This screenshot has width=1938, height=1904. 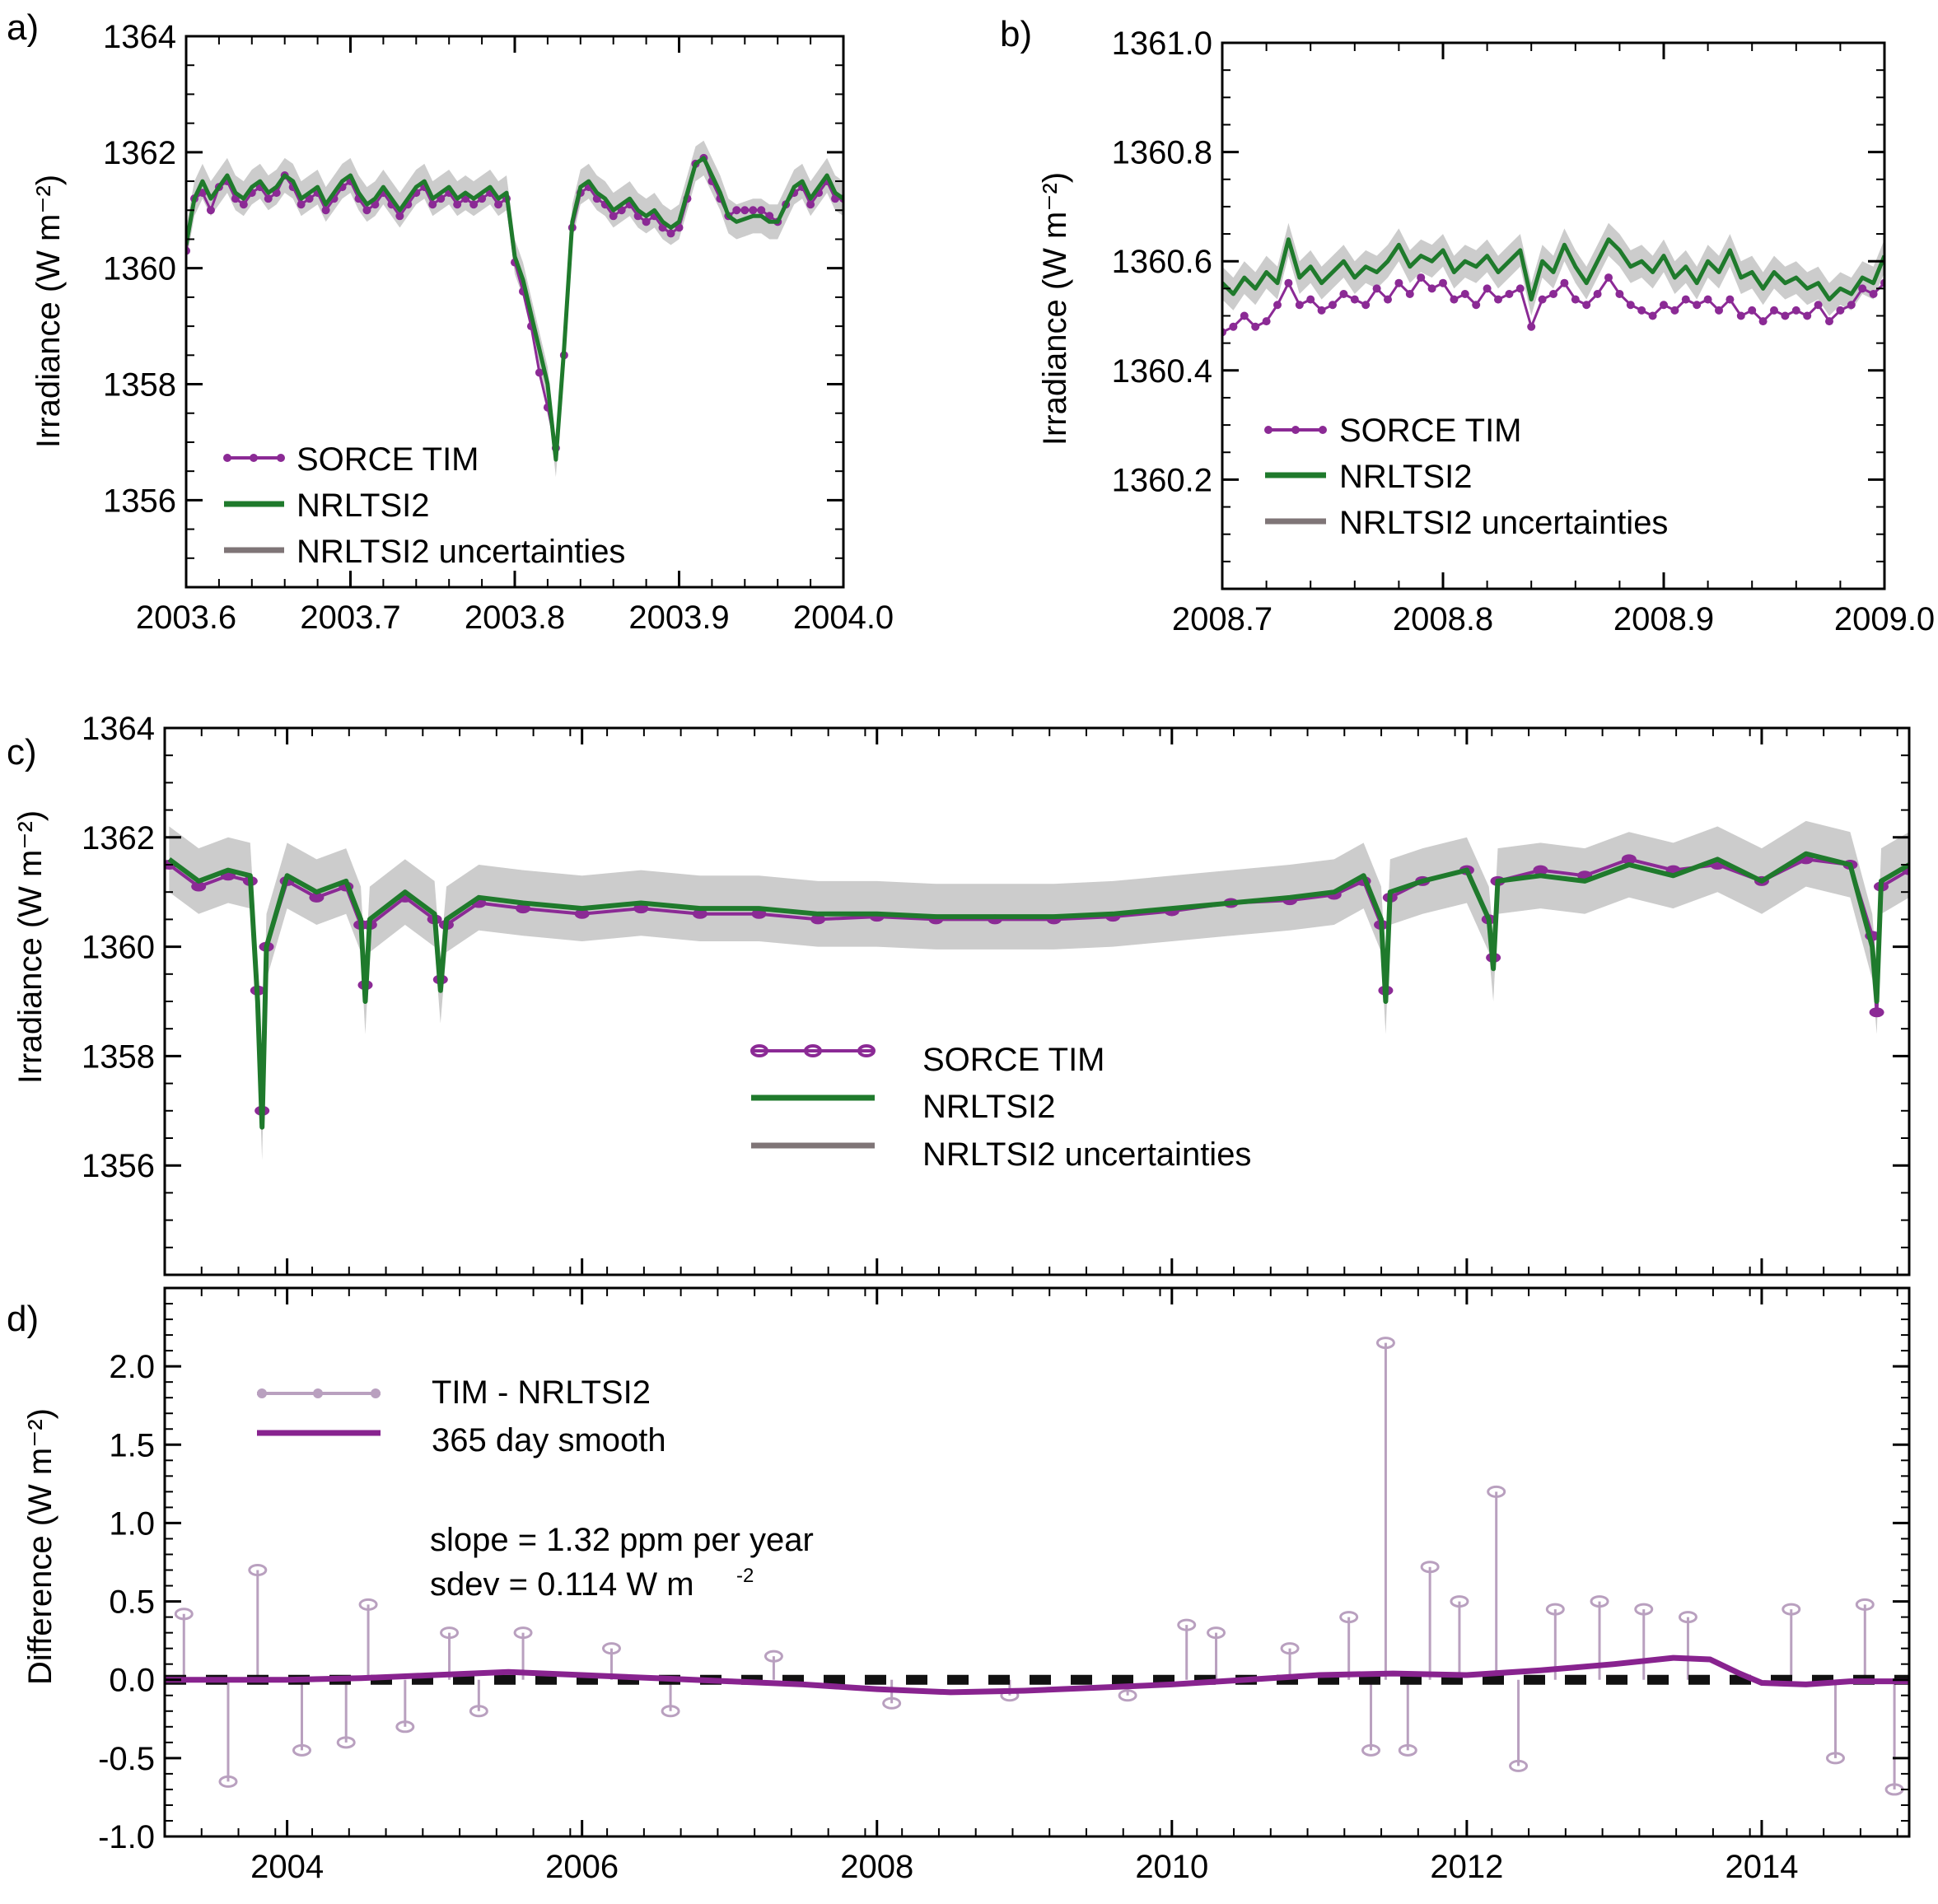 I want to click on ytick-label-d: 0.0, so click(x=132, y=1681).